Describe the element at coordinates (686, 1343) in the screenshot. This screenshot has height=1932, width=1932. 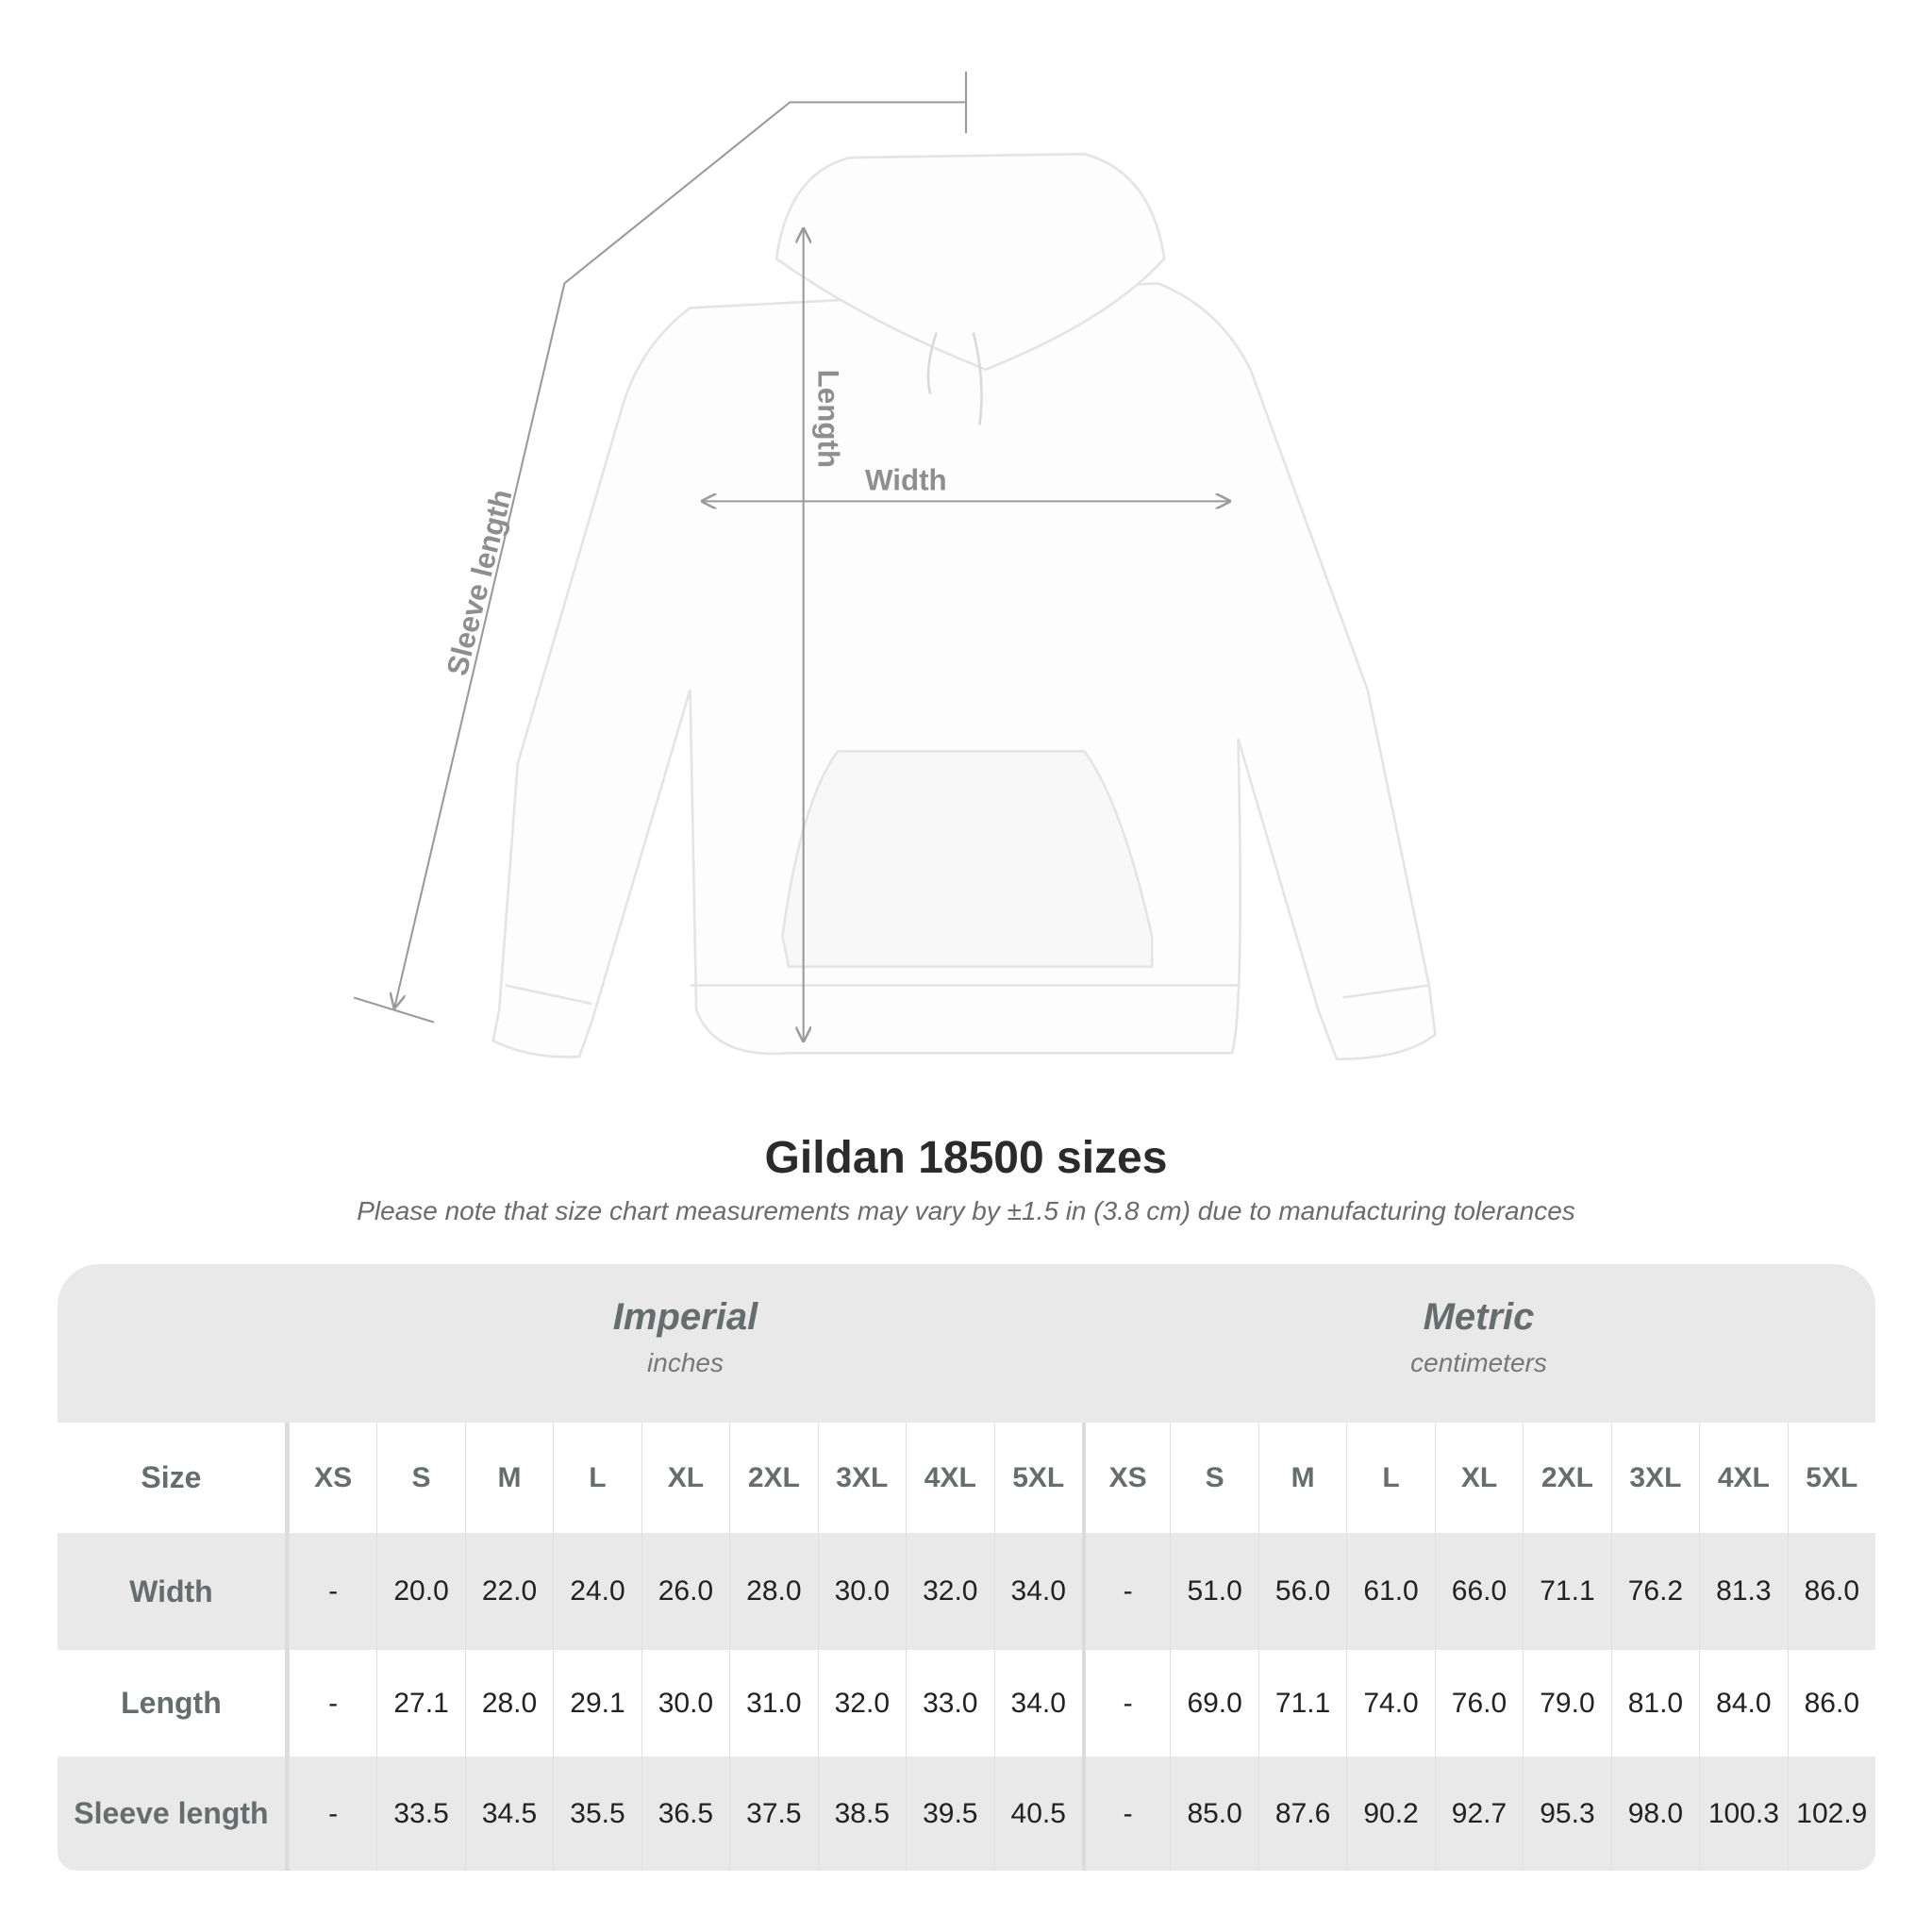
I see `imperial-header: Imperial inches` at that location.